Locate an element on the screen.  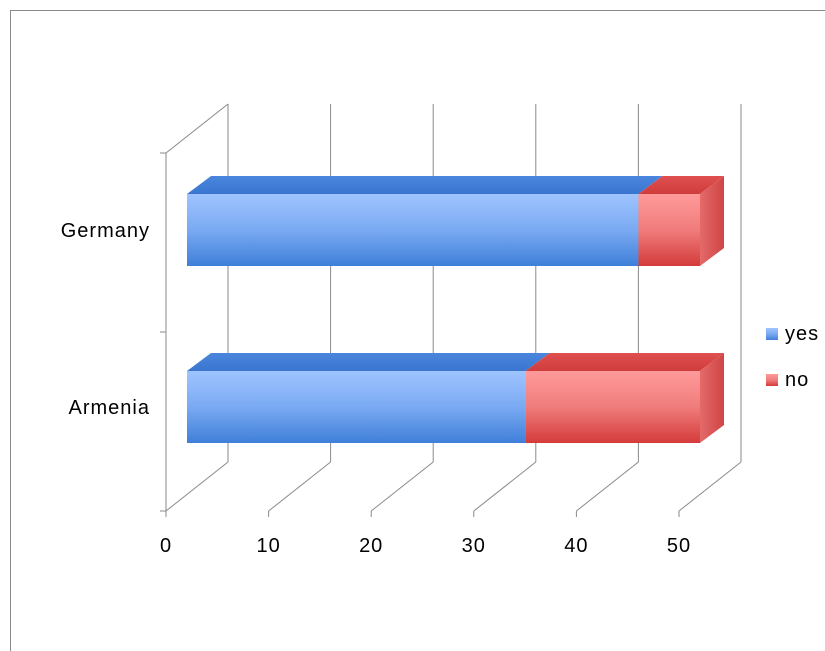
bar-top-yes-armenia is located at coordinates (368, 362).